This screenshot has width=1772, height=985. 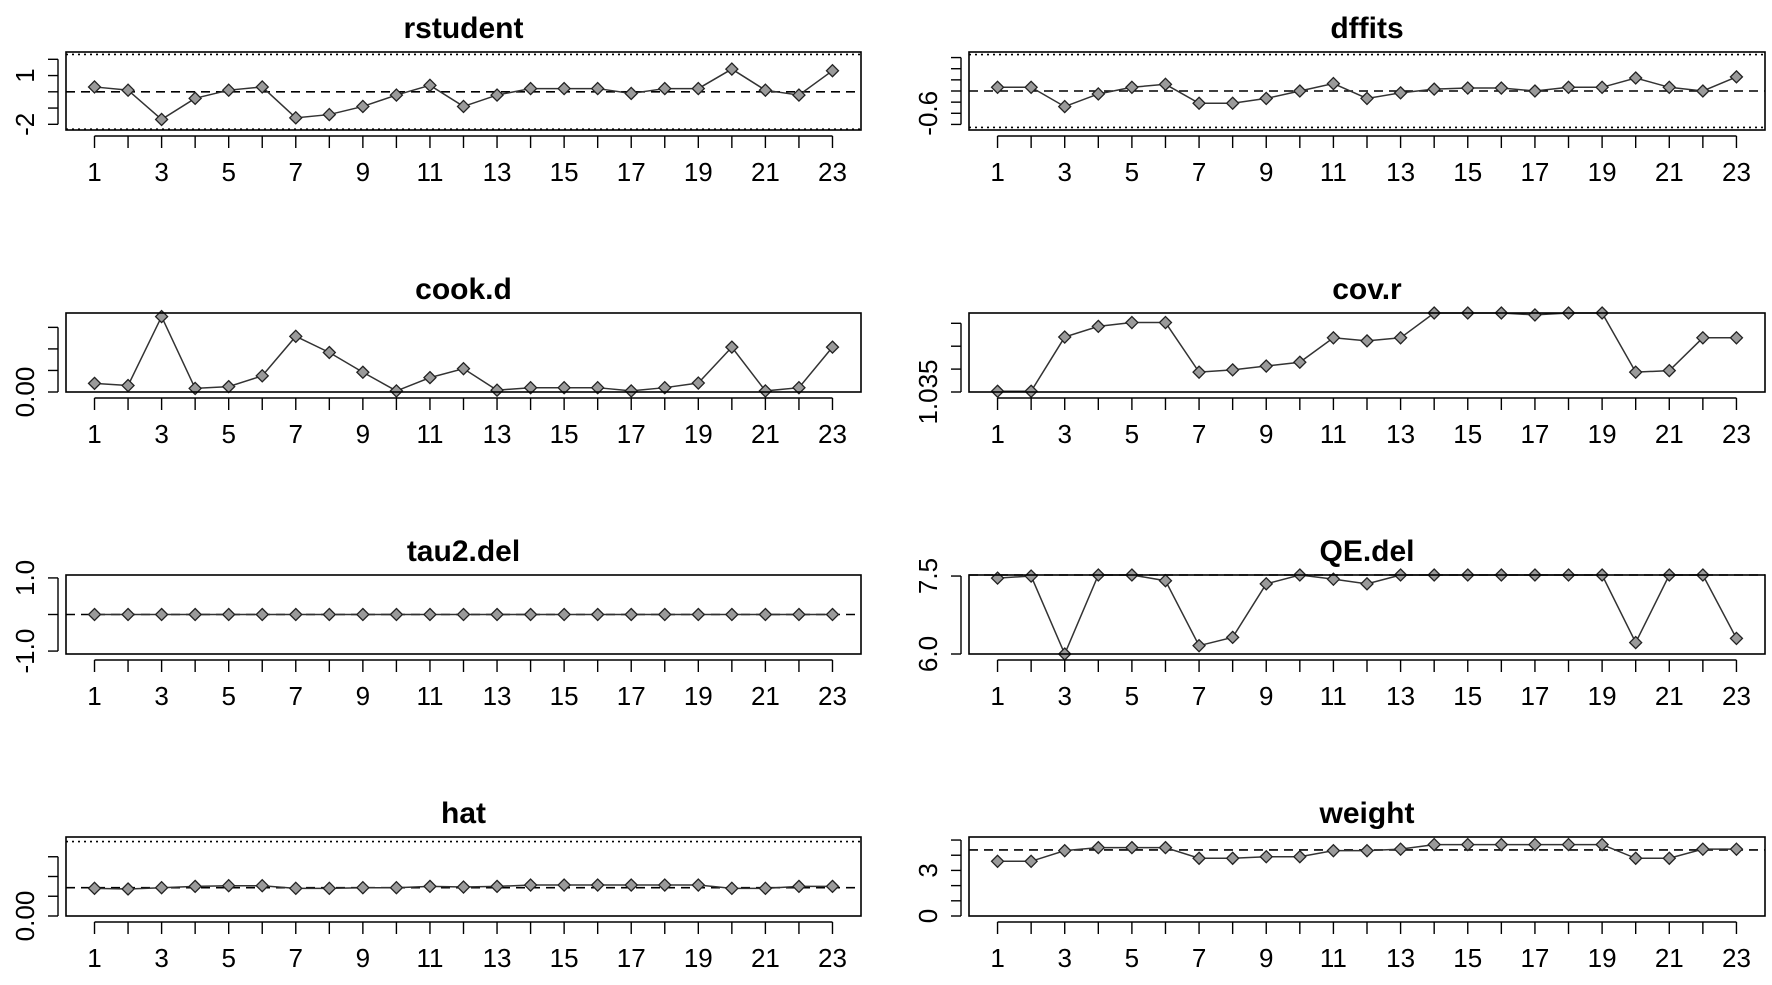 What do you see at coordinates (928, 113) in the screenshot?
I see `y-tick-label: -0.6` at bounding box center [928, 113].